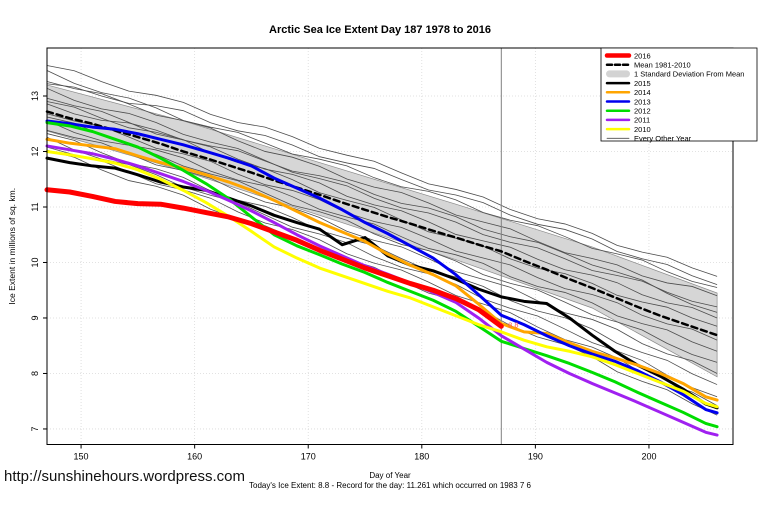 This screenshot has width=760, height=506. I want to click on legend-item-label: 2016, so click(642, 55).